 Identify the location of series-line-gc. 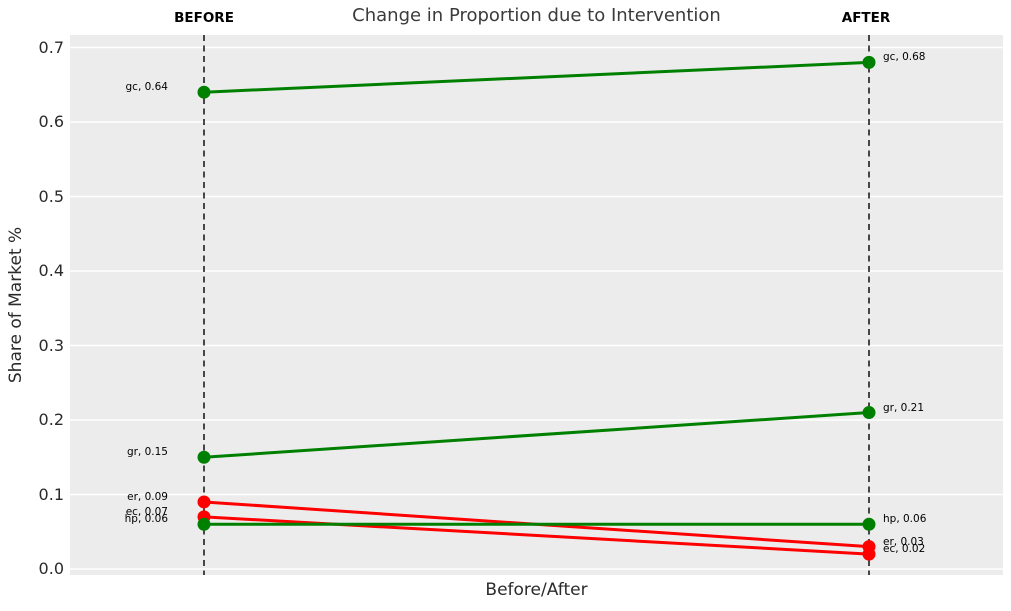
(536, 77).